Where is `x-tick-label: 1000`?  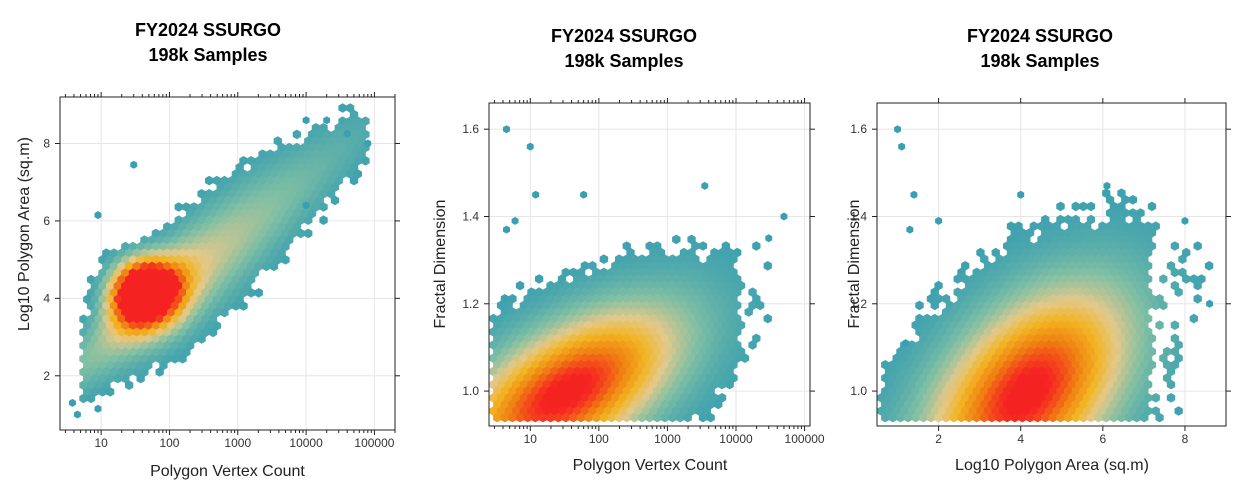 x-tick-label: 1000 is located at coordinates (667, 439).